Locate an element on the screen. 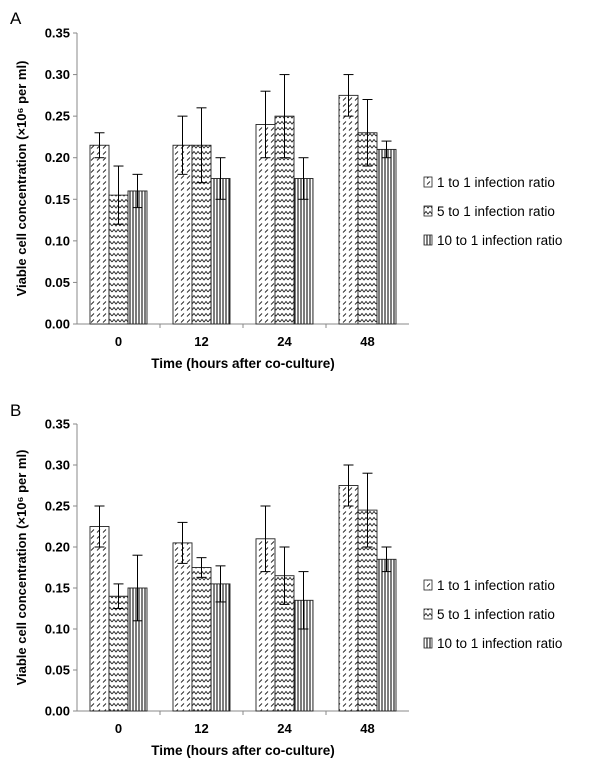 The height and width of the screenshot is (769, 592). panel-label: A is located at coordinates (16, 18).